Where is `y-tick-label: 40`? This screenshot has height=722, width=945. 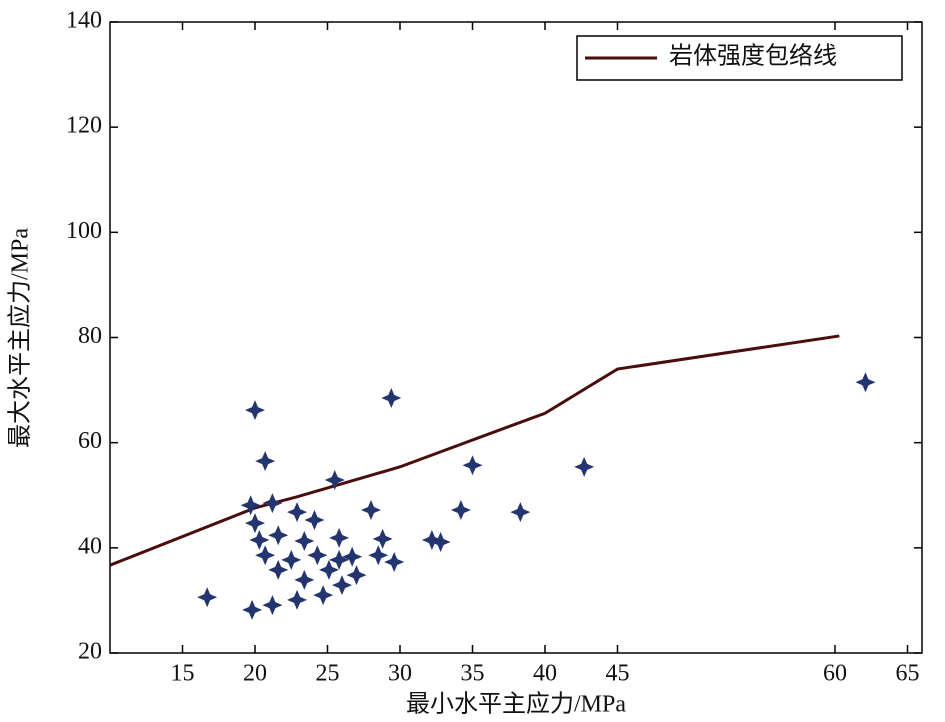 y-tick-label: 40 is located at coordinates (90, 546).